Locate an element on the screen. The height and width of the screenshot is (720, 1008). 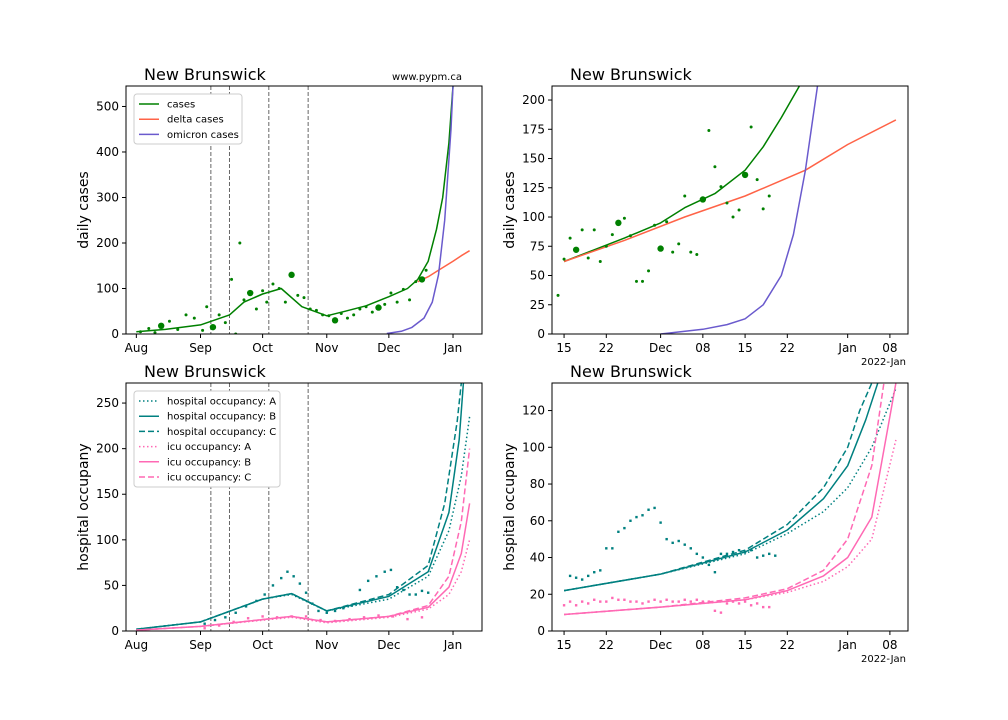
series-line-hospital-occupancy-b is located at coordinates (300, 506).